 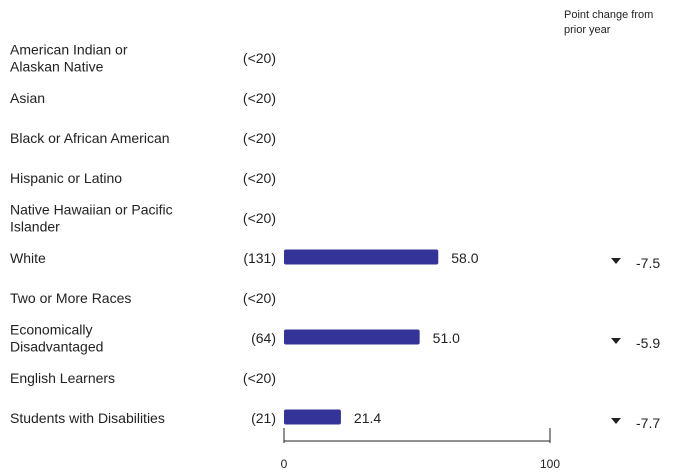 What do you see at coordinates (367, 418) in the screenshot?
I see `value-label: 21.4` at bounding box center [367, 418].